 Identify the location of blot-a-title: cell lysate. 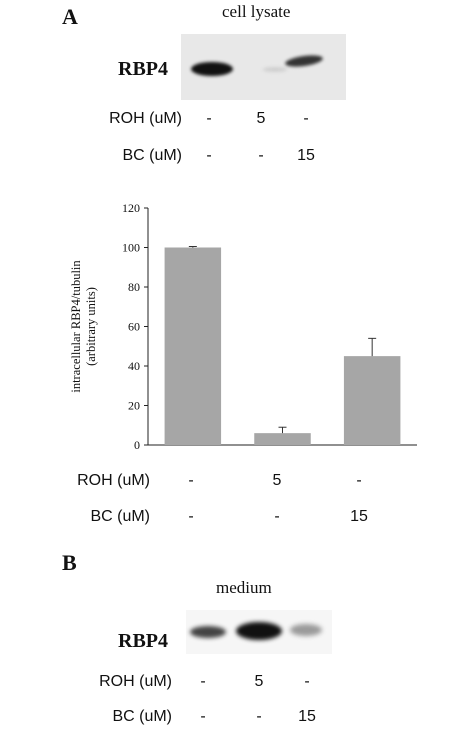
(256, 11).